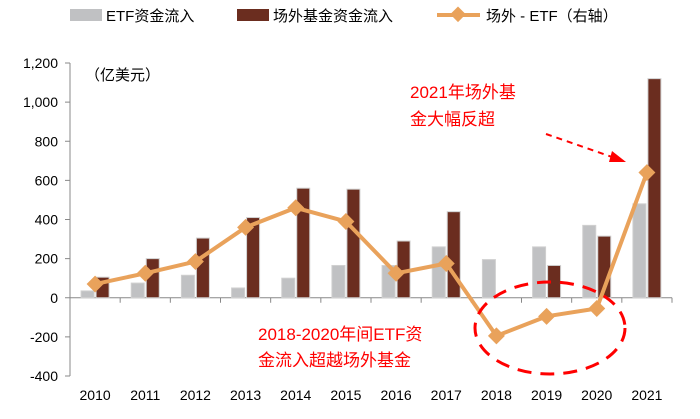  Describe the element at coordinates (646, 395) in the screenshot. I see `x-tick-label: 2021` at that location.